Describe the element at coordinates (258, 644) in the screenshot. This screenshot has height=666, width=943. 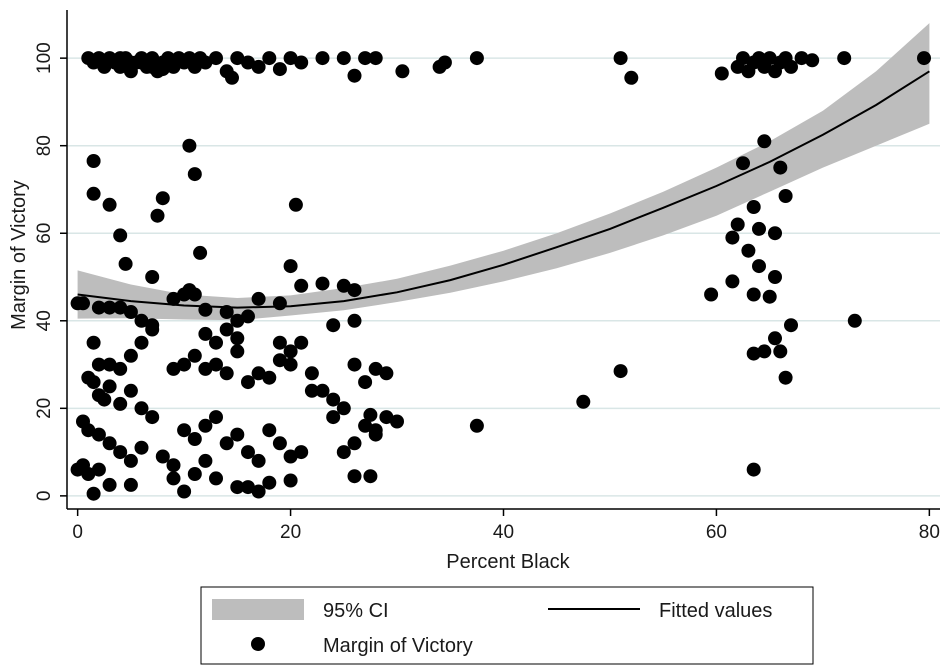
I see `legend-point-swatch` at that location.